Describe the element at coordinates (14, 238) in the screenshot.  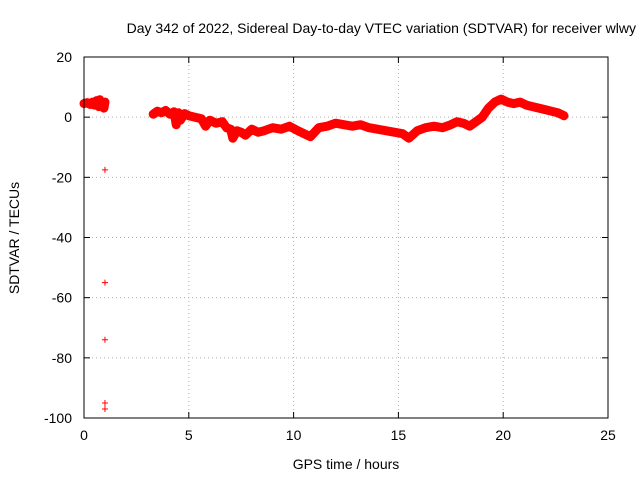
I see `y-axis-label: SDTVAR / TECUs` at that location.